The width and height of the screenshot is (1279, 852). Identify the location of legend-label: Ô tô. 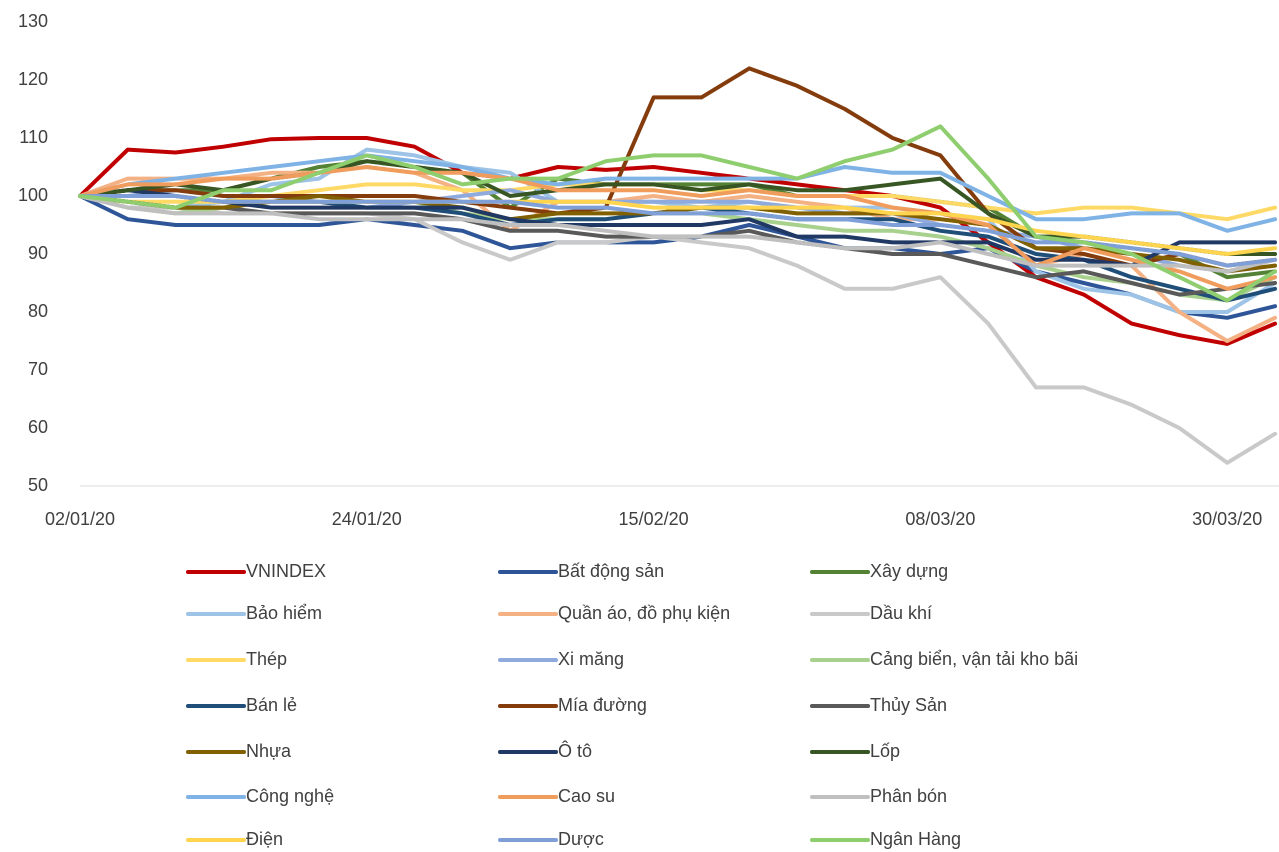
(575, 750).